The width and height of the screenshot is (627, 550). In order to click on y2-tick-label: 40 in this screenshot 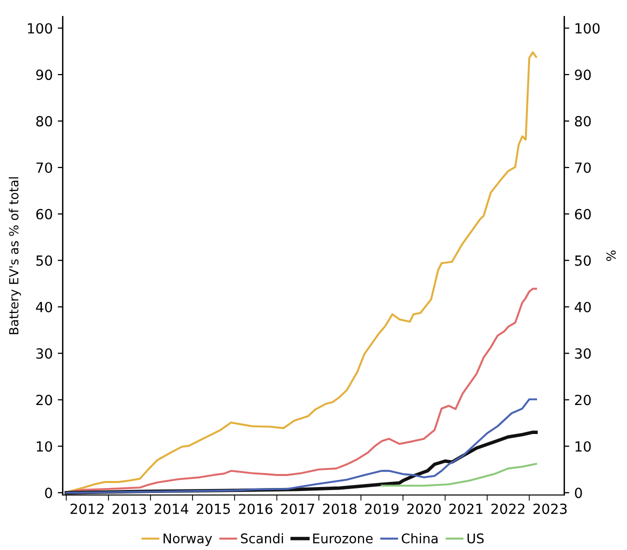, I will do `click(582, 307)`.